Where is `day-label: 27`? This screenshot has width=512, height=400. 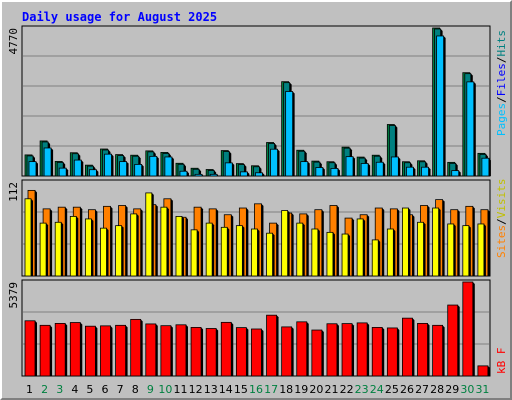
day-label: 27 is located at coordinates (422, 389).